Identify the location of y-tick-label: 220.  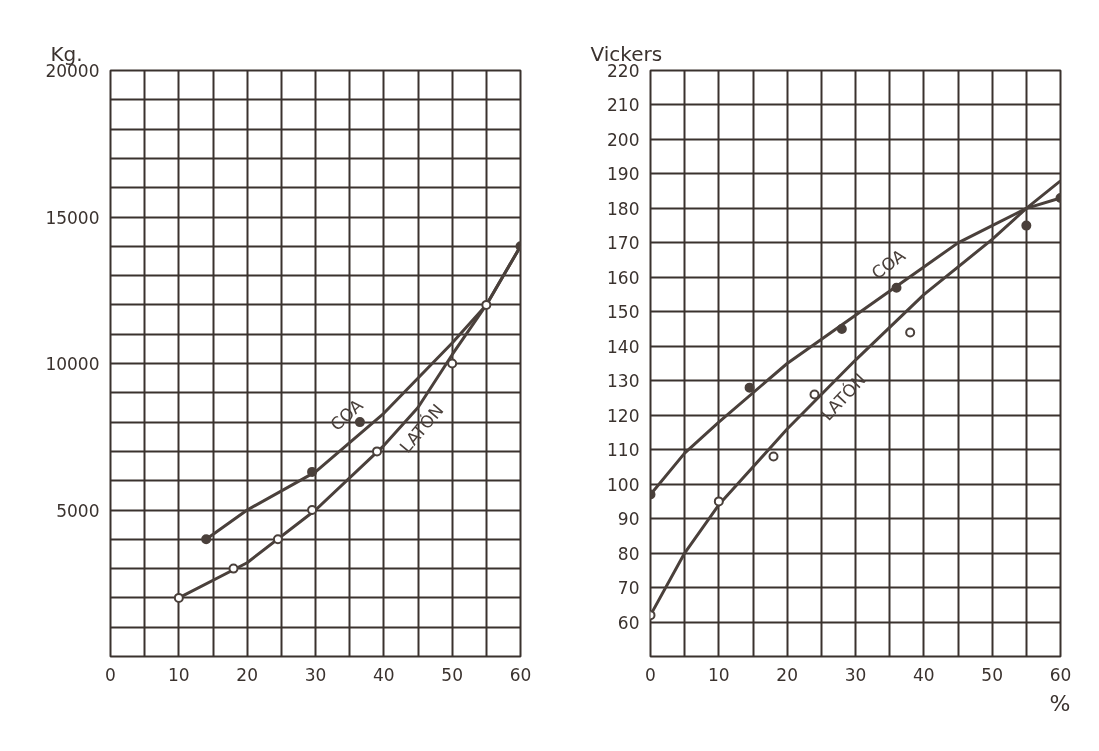
(623, 71).